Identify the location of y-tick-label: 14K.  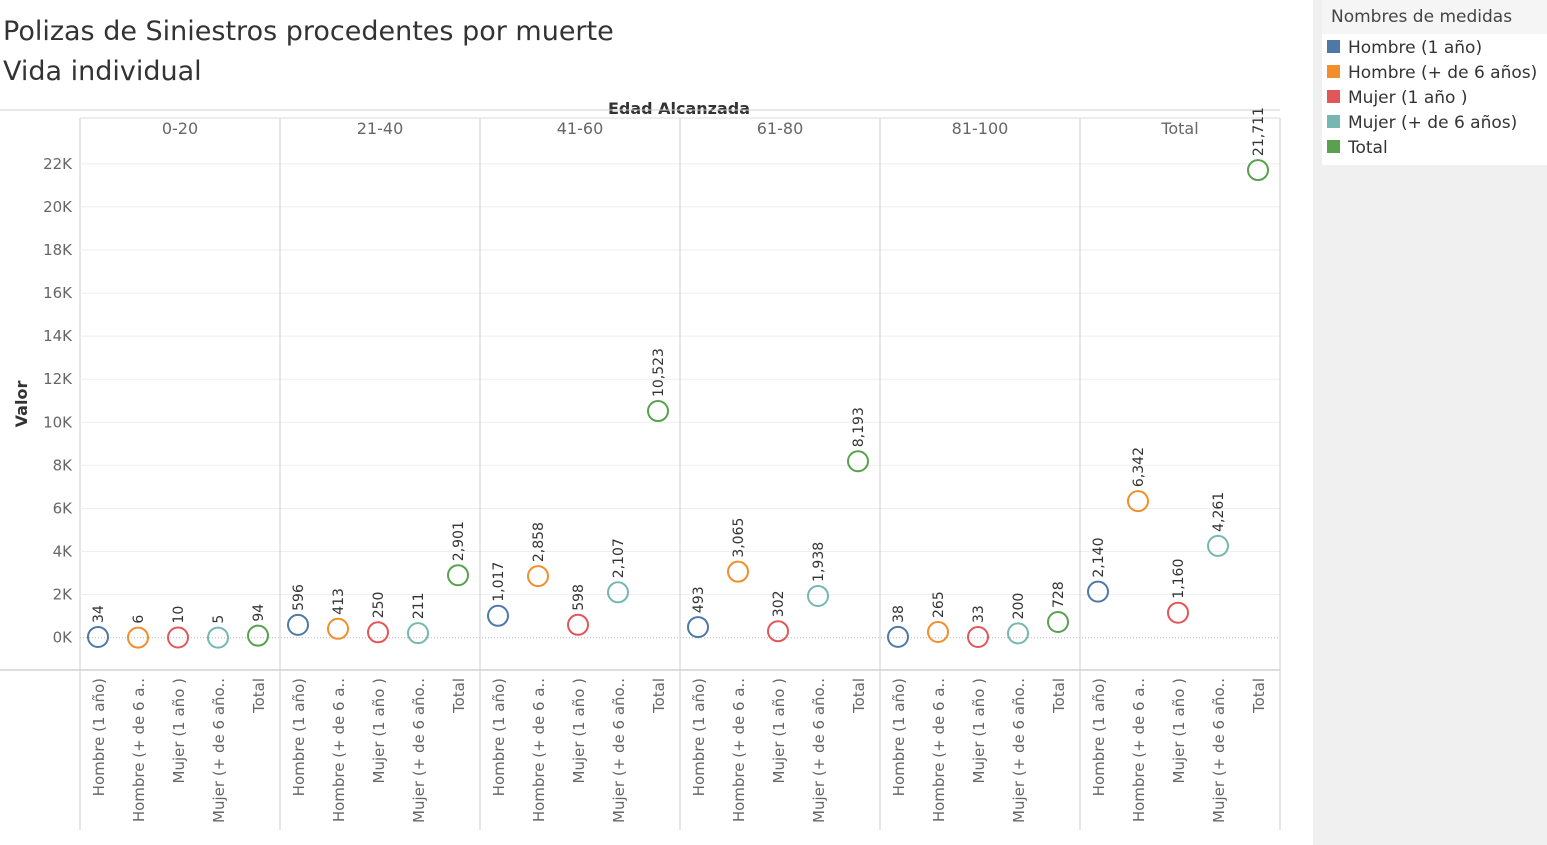
(58, 336).